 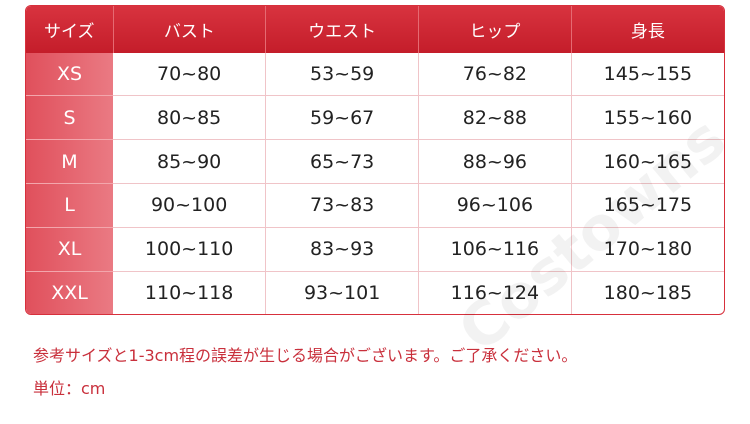 I want to click on table-row: L 90~100 73~83 96~106 165~175, so click(x=375, y=205).